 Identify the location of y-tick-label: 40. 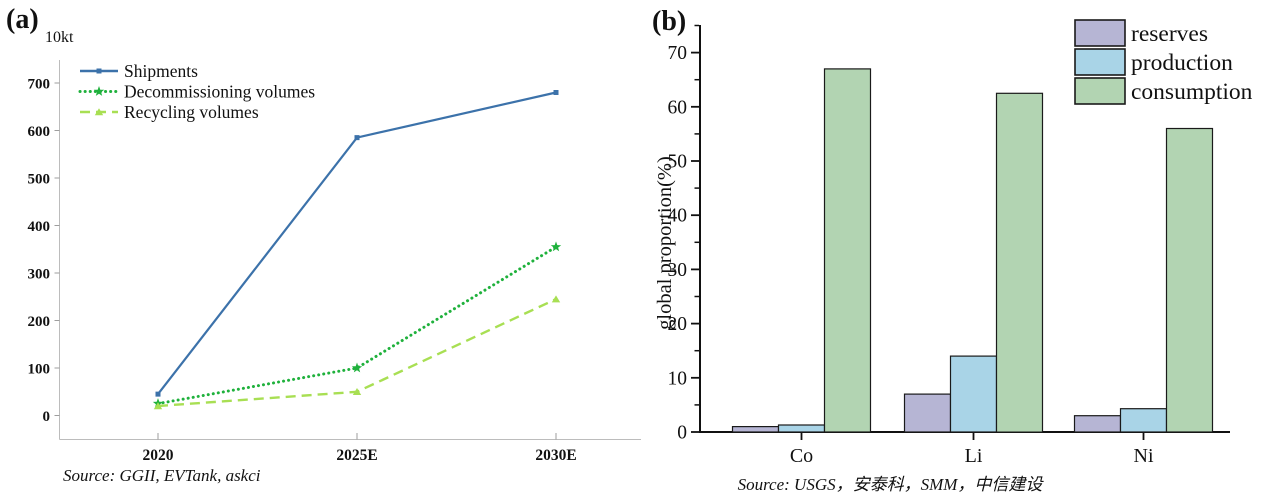
(678, 216).